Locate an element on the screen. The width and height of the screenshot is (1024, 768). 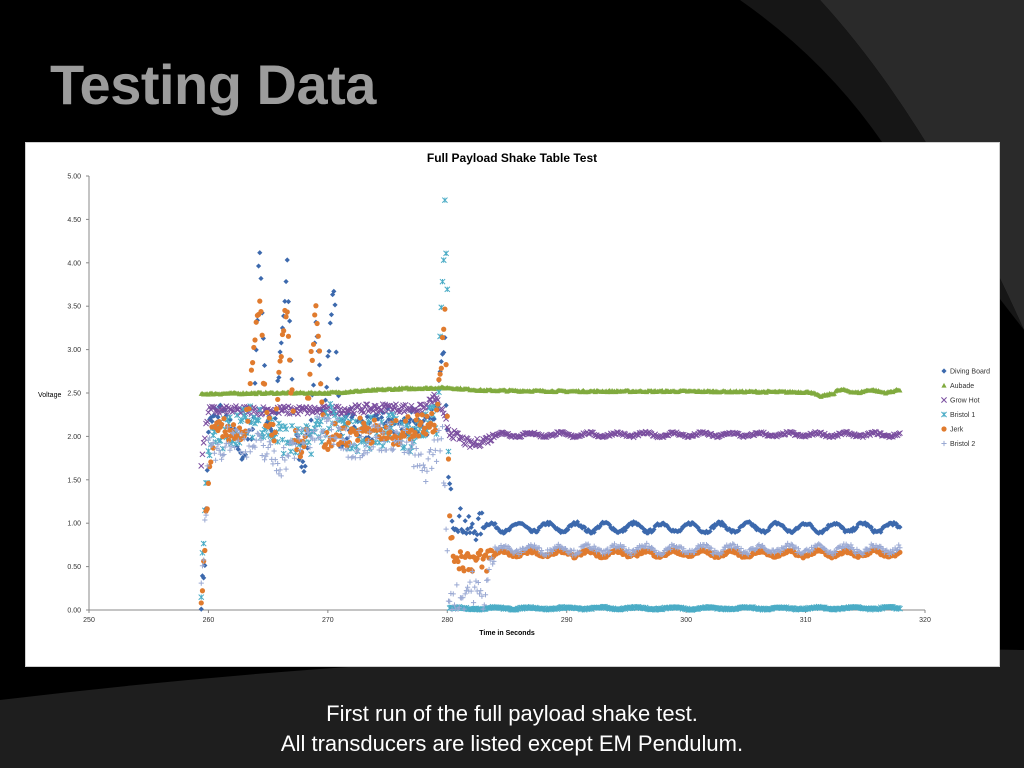
y-tick-label: 5.00 is located at coordinates (74, 177).